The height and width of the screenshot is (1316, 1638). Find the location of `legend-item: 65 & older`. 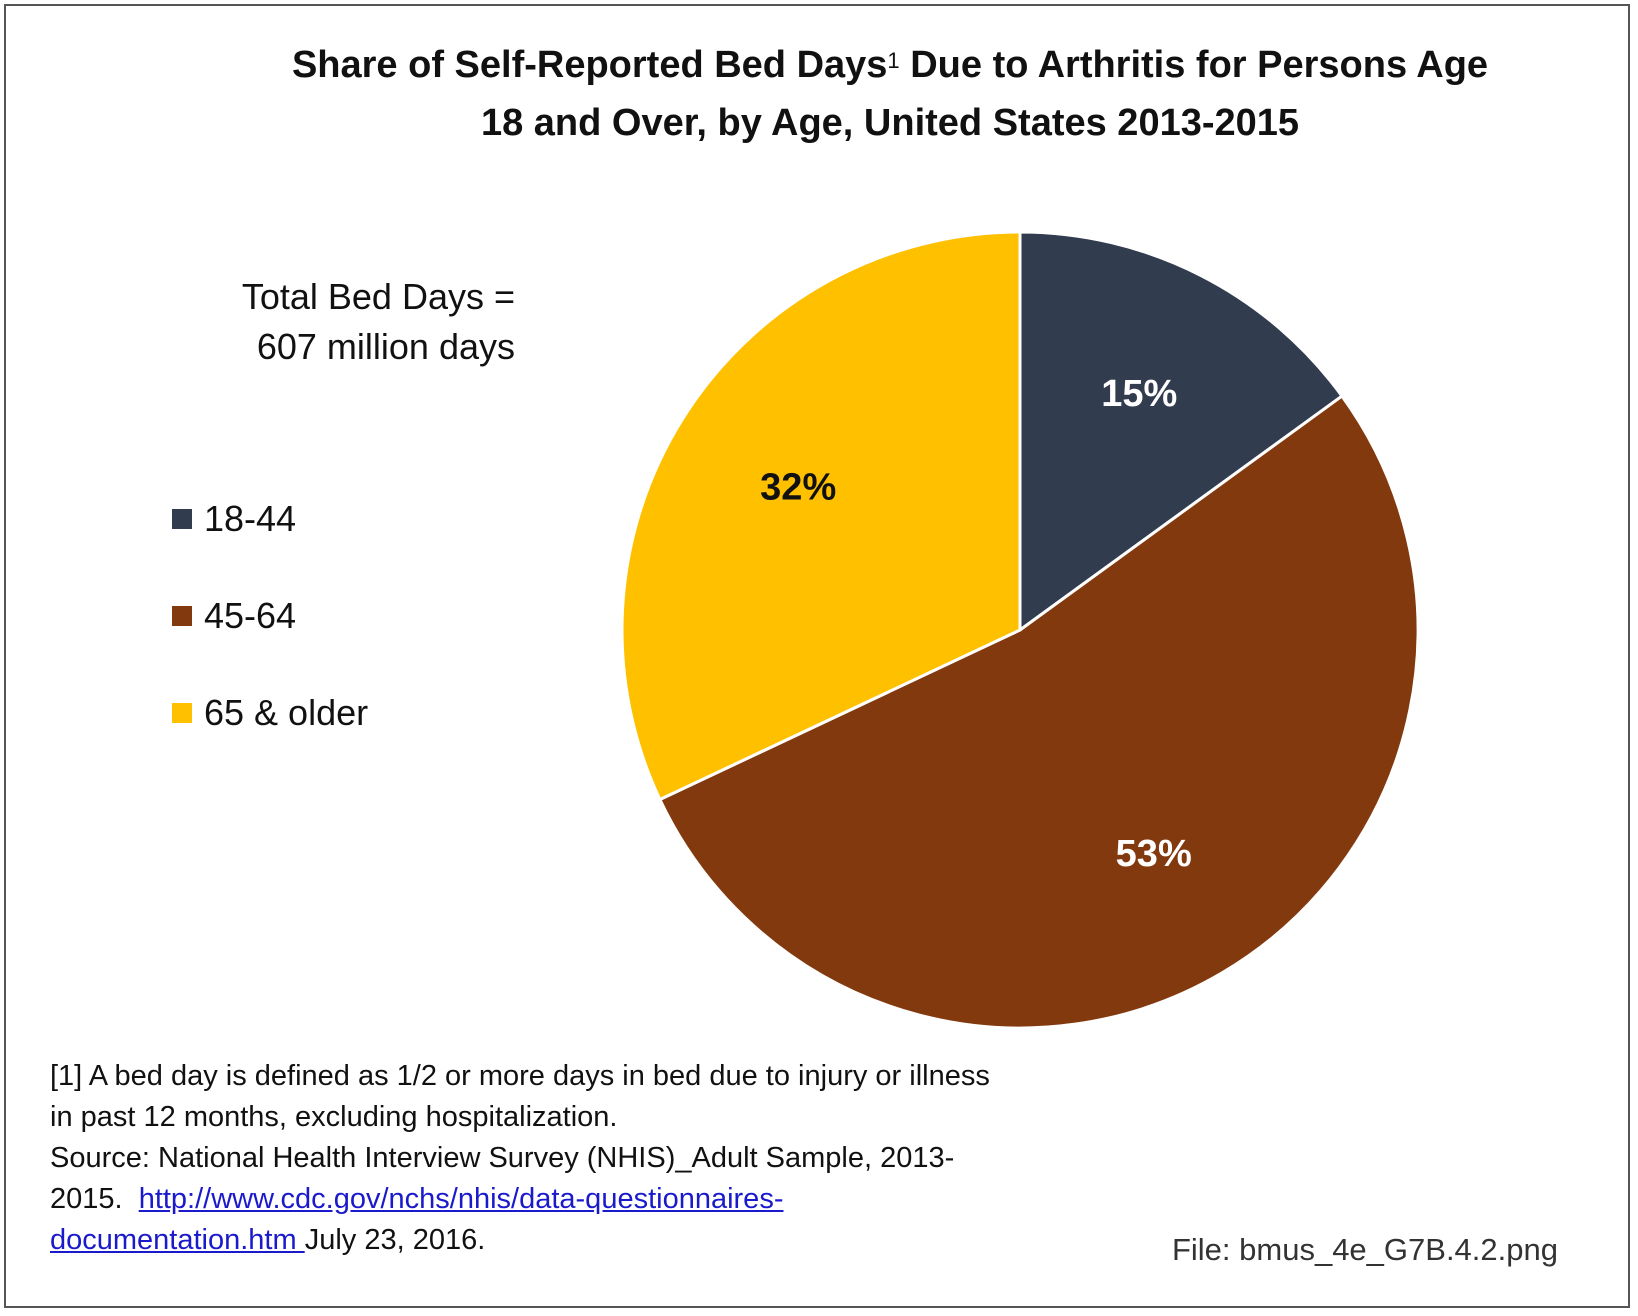

legend-item: 65 & older is located at coordinates (270, 712).